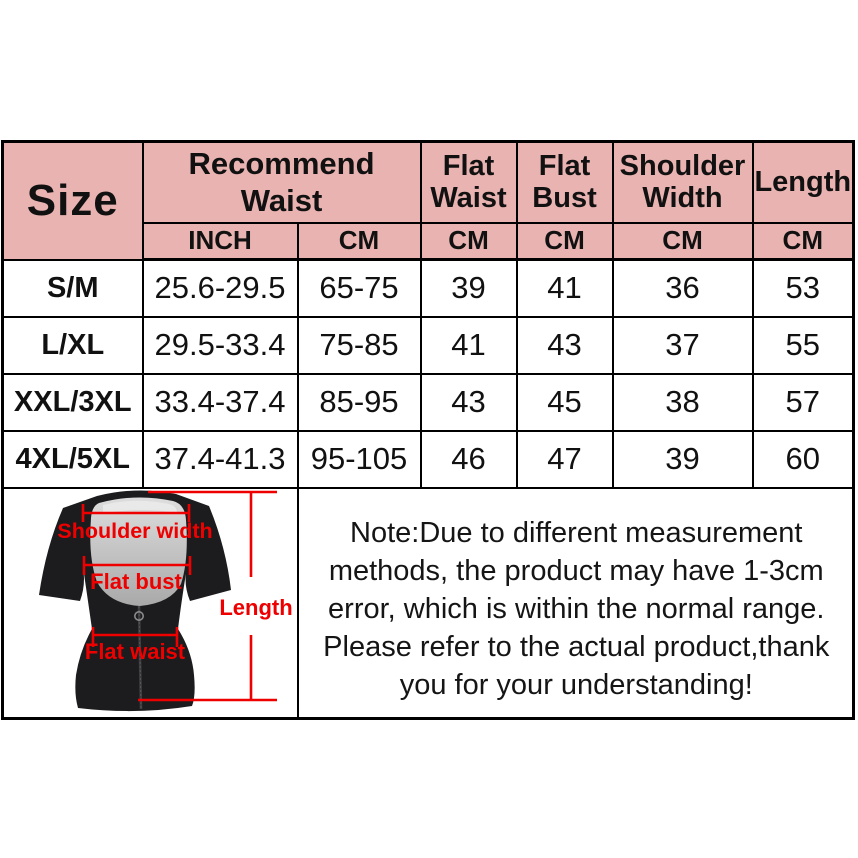 This screenshot has width=858, height=858. Describe the element at coordinates (220, 402) in the screenshot. I see `waist-inch-value: 33.4-37.4` at that location.